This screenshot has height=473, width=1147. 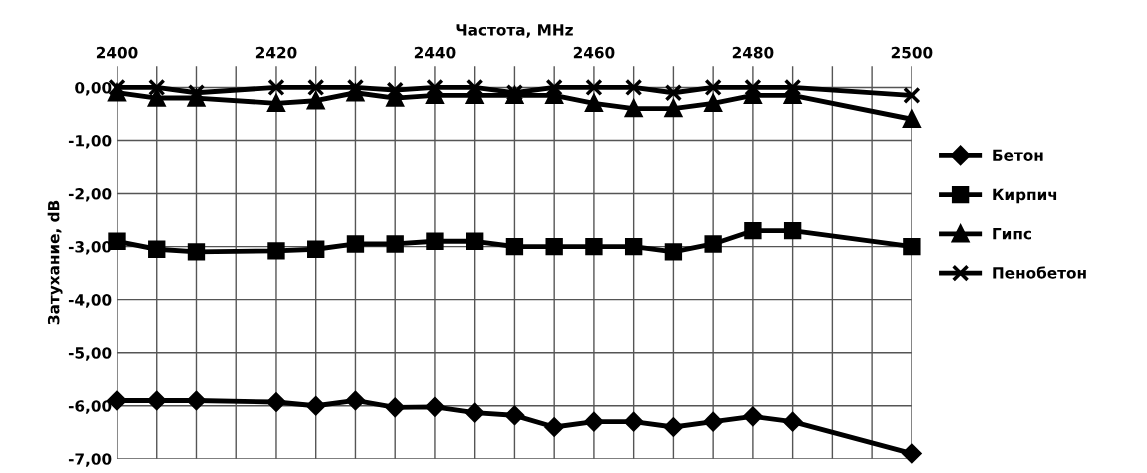 What do you see at coordinates (90, 354) in the screenshot?
I see `y-tick-label: -5,00` at bounding box center [90, 354].